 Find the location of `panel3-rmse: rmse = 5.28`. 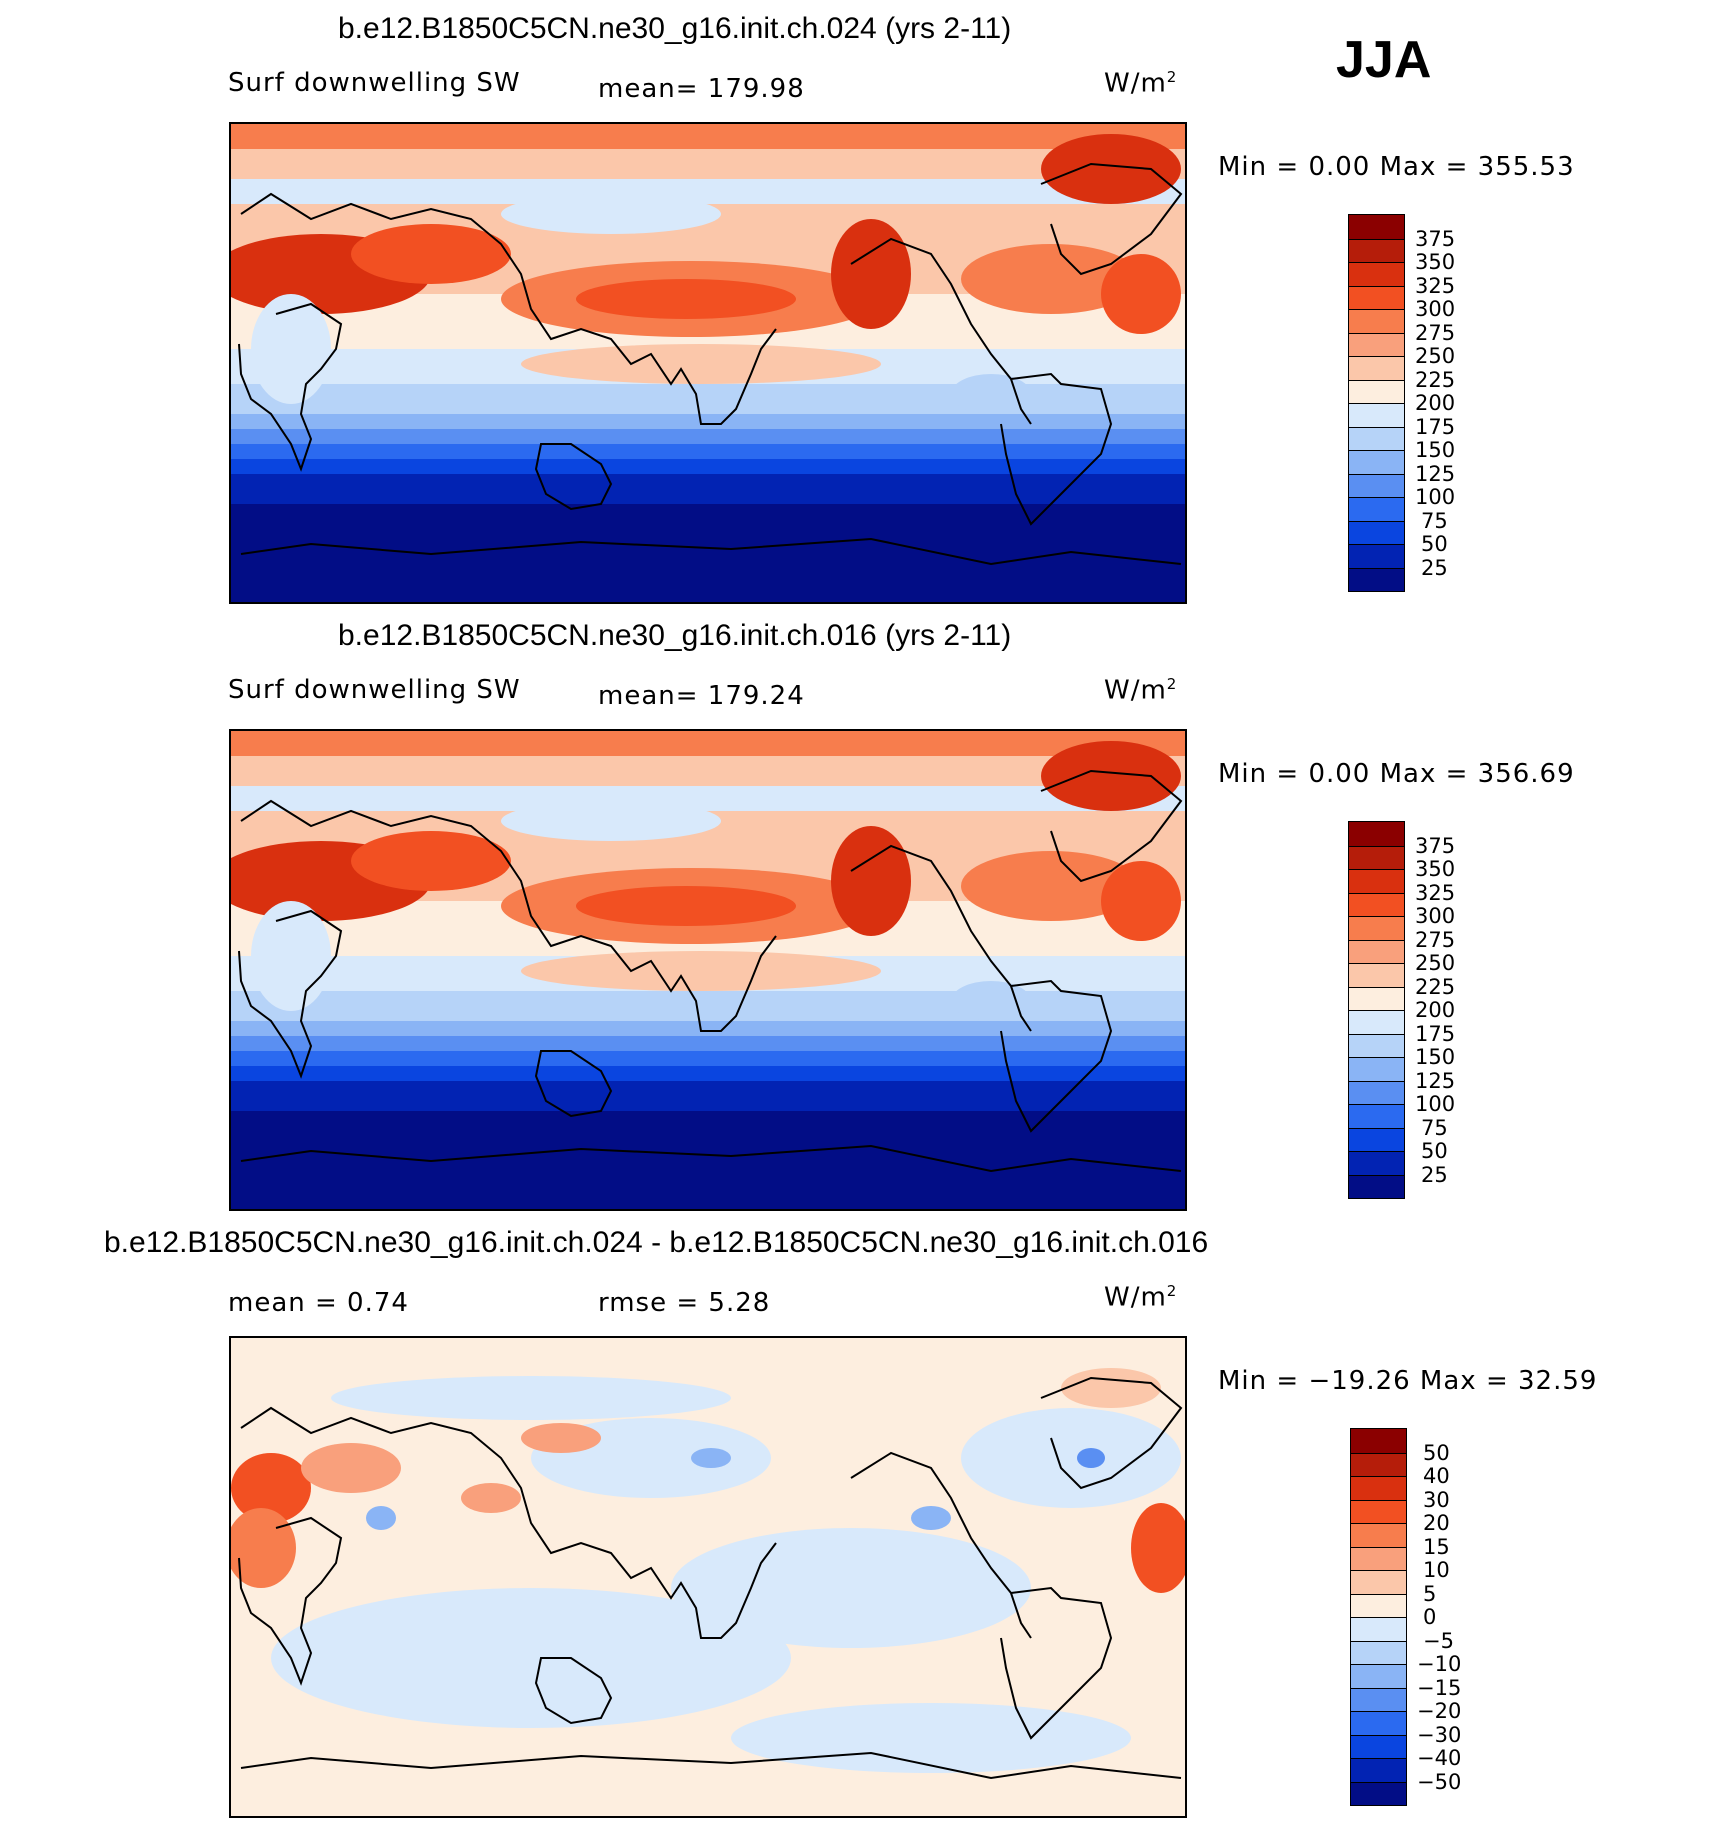

panel3-rmse: rmse = 5.28 is located at coordinates (684, 1303).